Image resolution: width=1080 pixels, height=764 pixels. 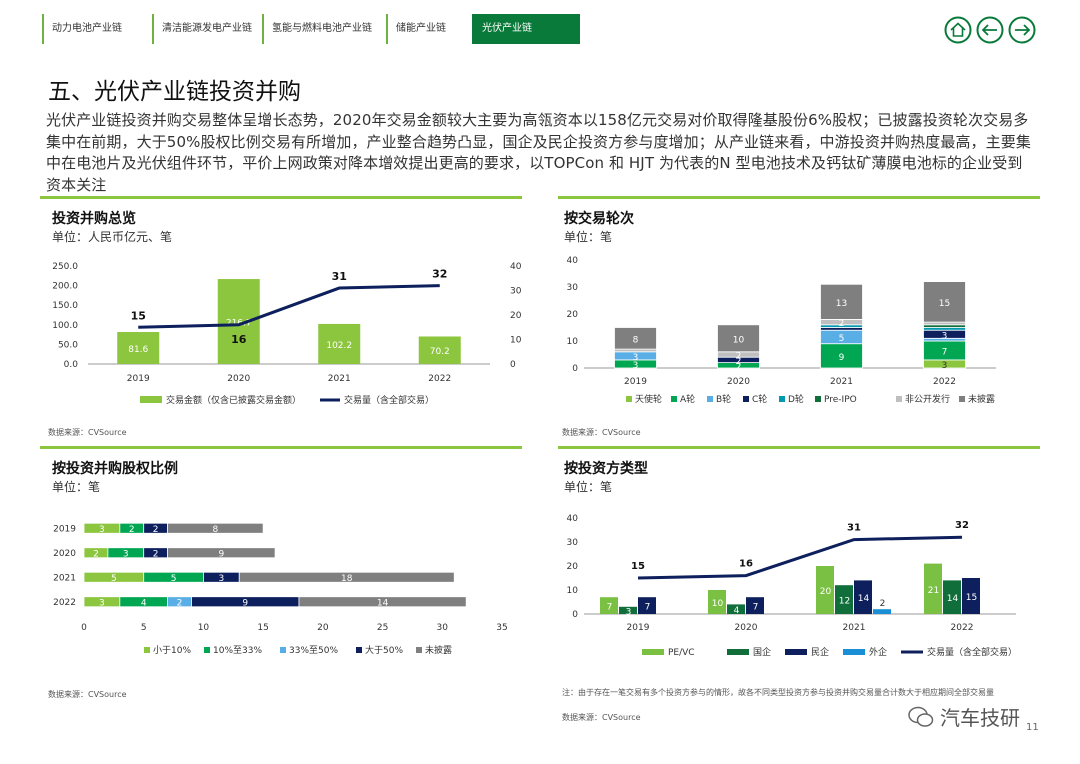 I want to click on right-tick-label: 0, so click(x=513, y=365).